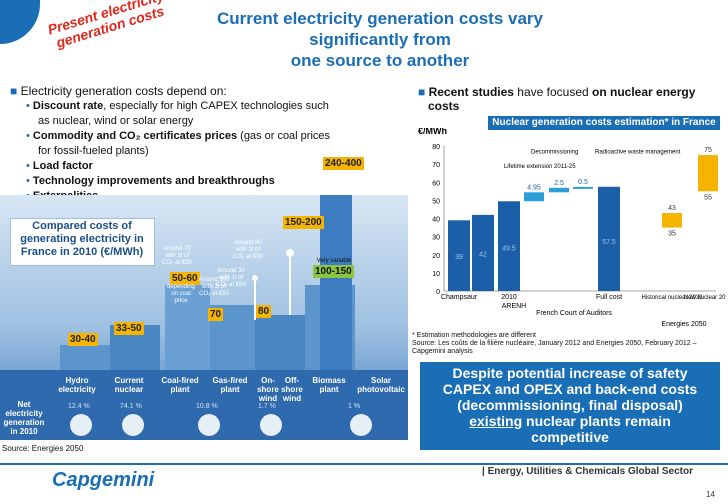 The width and height of the screenshot is (728, 504). I want to click on adder-label: Decommissioning, so click(554, 152).